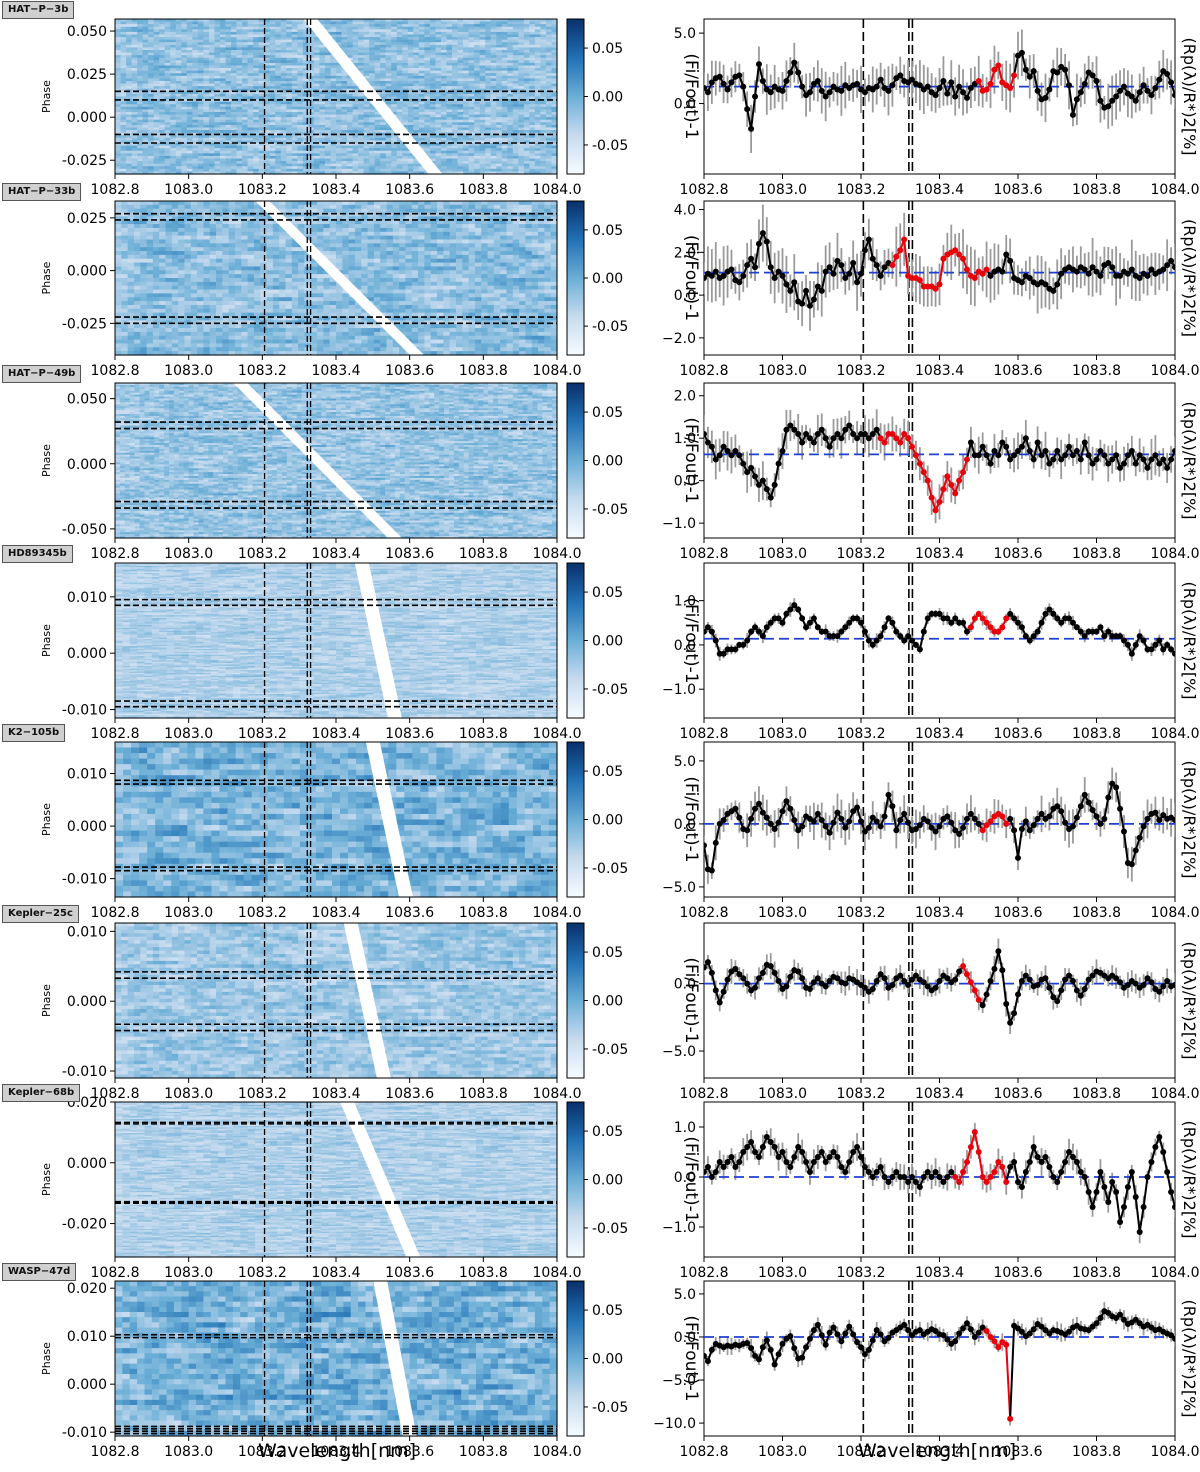 The width and height of the screenshot is (1200, 1472). Describe the element at coordinates (782, 1273) in the screenshot. I see `x-tick-label: 1083.0` at that location.